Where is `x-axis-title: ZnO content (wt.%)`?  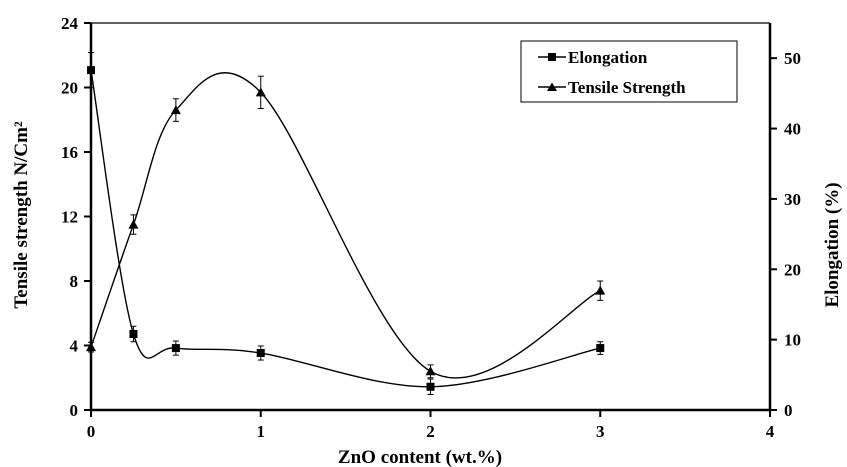 x-axis-title: ZnO content (wt.%) is located at coordinates (420, 457).